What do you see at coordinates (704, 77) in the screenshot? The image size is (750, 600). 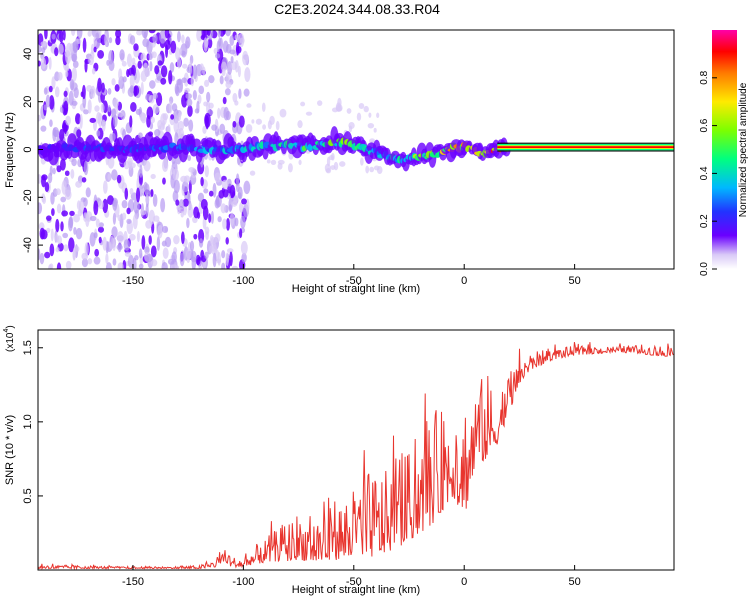 I see `colorbar-tick-label: 0.8` at bounding box center [704, 77].